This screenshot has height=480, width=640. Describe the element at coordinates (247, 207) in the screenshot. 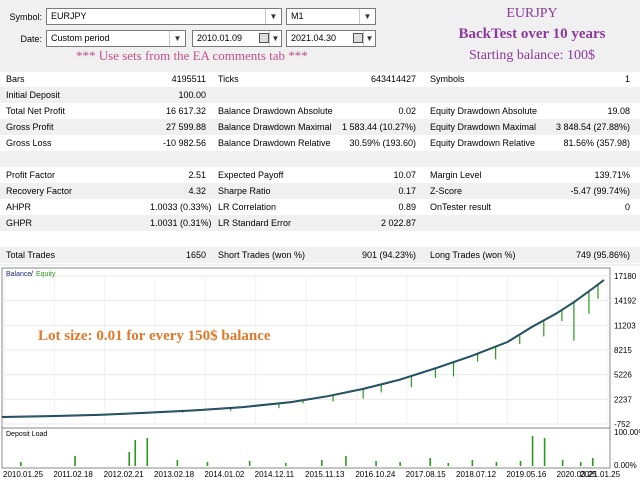

I see `stat-label: LR Correlation` at that location.